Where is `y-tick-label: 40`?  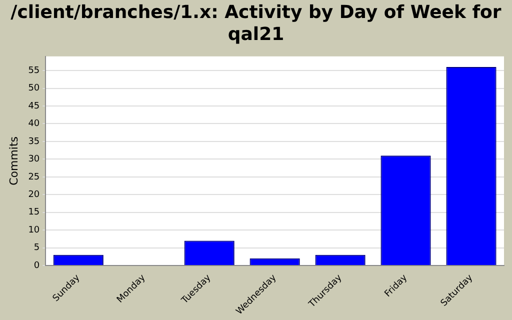
y-tick-label: 40 is located at coordinates (34, 124).